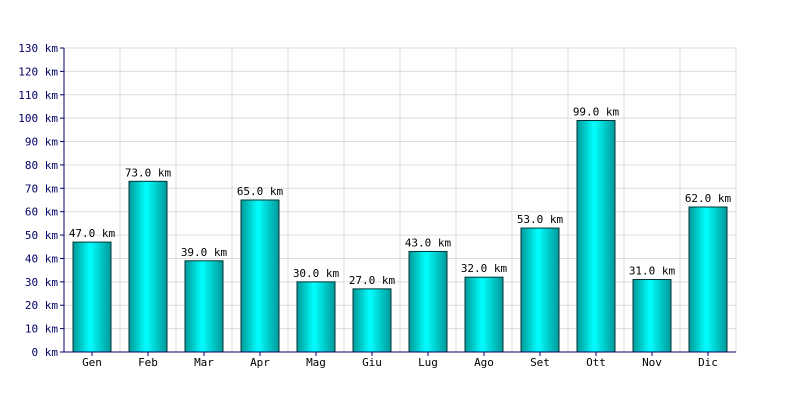 The image size is (800, 405). I want to click on data-label: 43.0 km, so click(428, 242).